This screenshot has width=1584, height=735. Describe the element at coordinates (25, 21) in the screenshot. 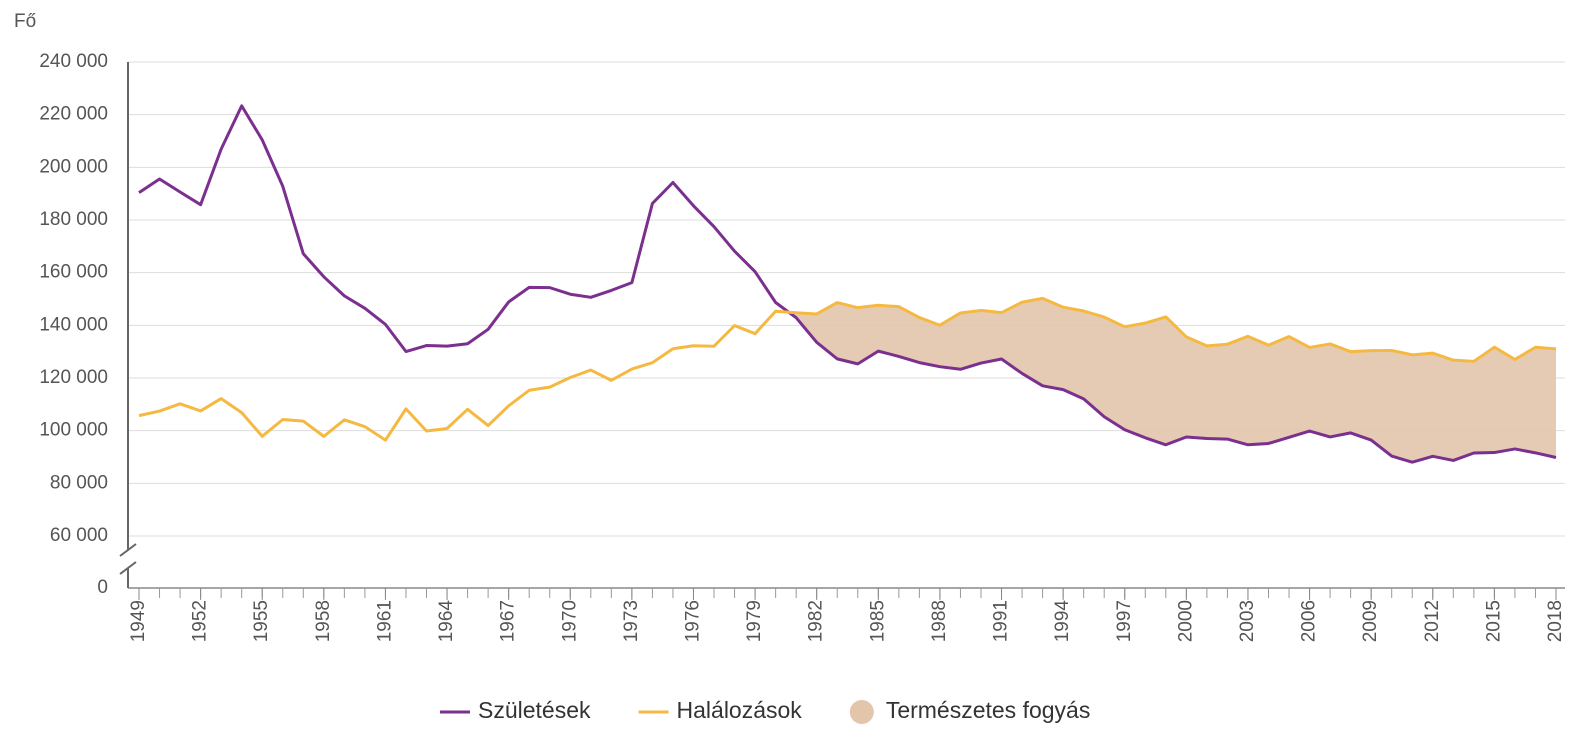

I see `y-axis-label: Fő` at that location.